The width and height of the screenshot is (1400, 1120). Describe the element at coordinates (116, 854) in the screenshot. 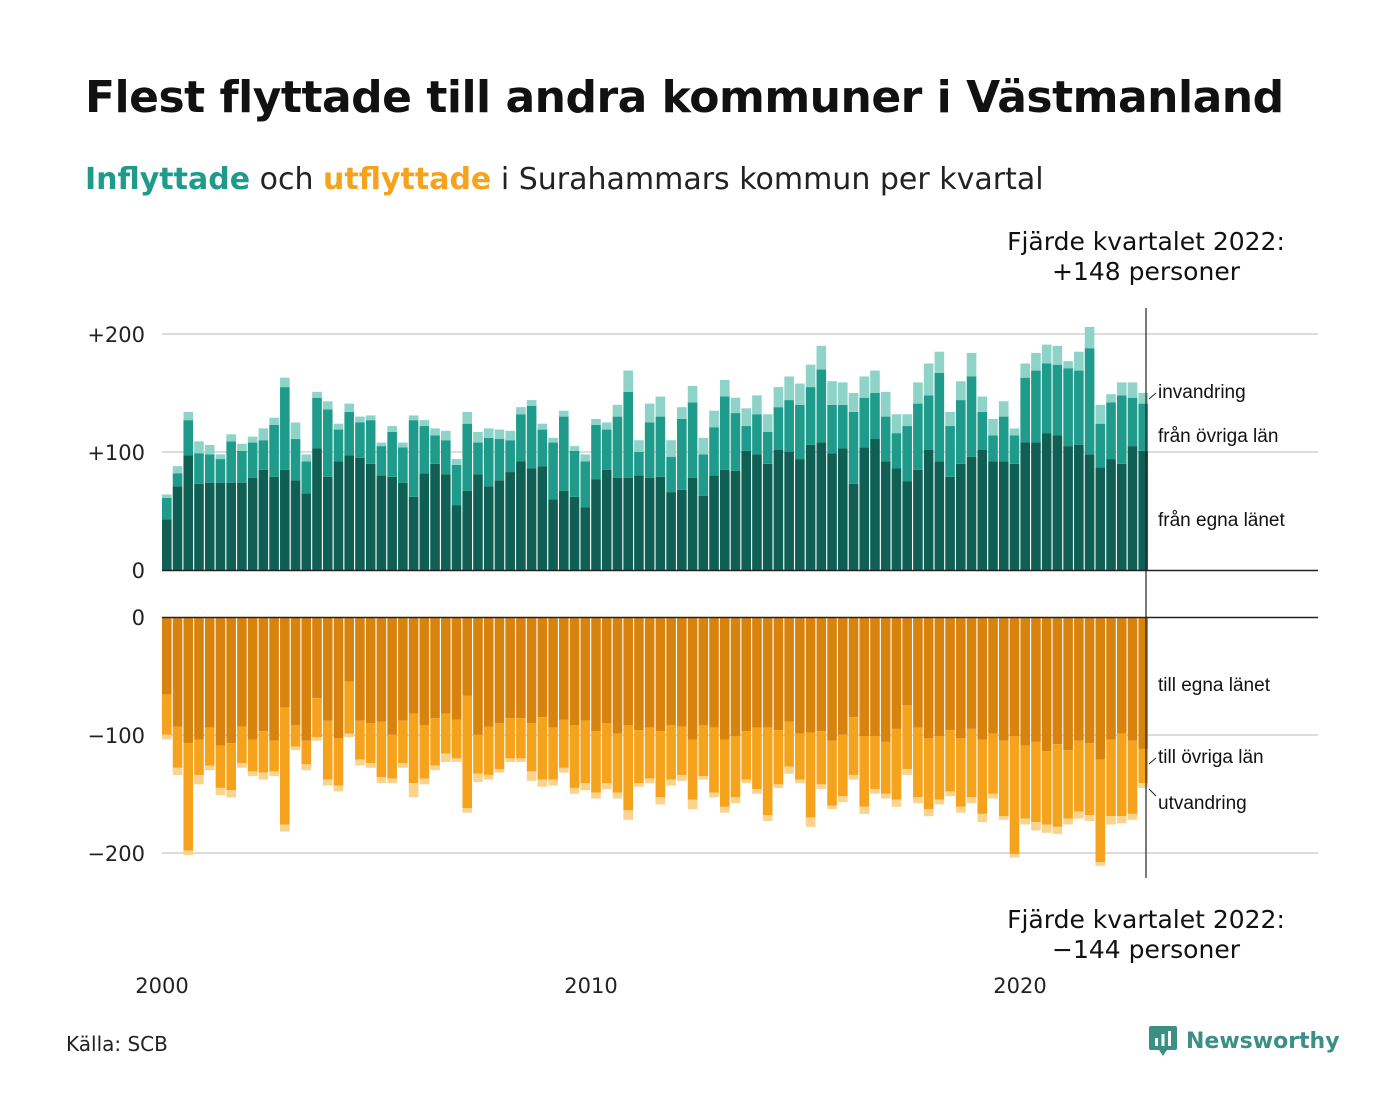

I see `y-tick-bottom-200: −200` at that location.